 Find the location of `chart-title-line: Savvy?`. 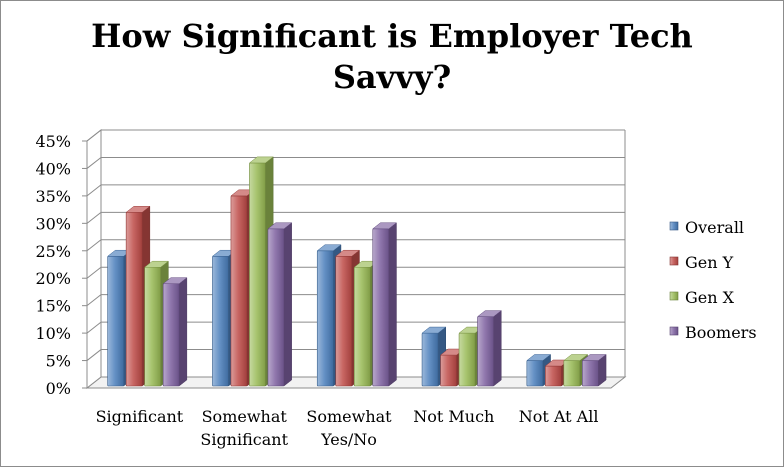

chart-title-line: Savvy? is located at coordinates (392, 77).